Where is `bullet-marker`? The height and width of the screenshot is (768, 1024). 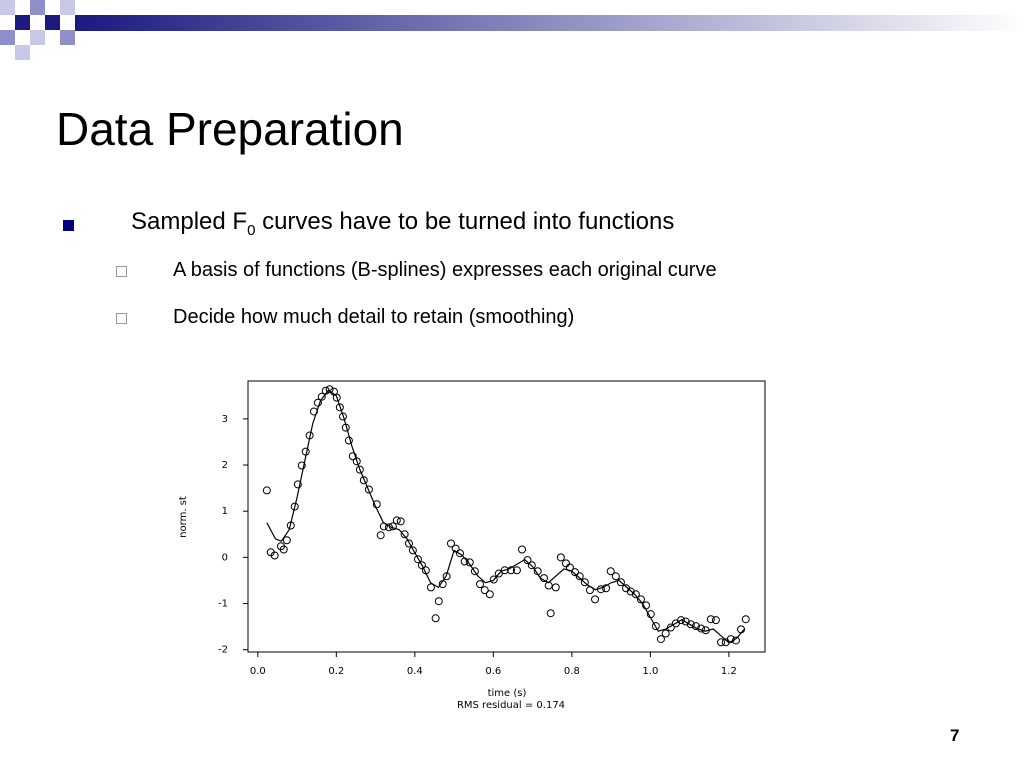
bullet-marker is located at coordinates (68, 225).